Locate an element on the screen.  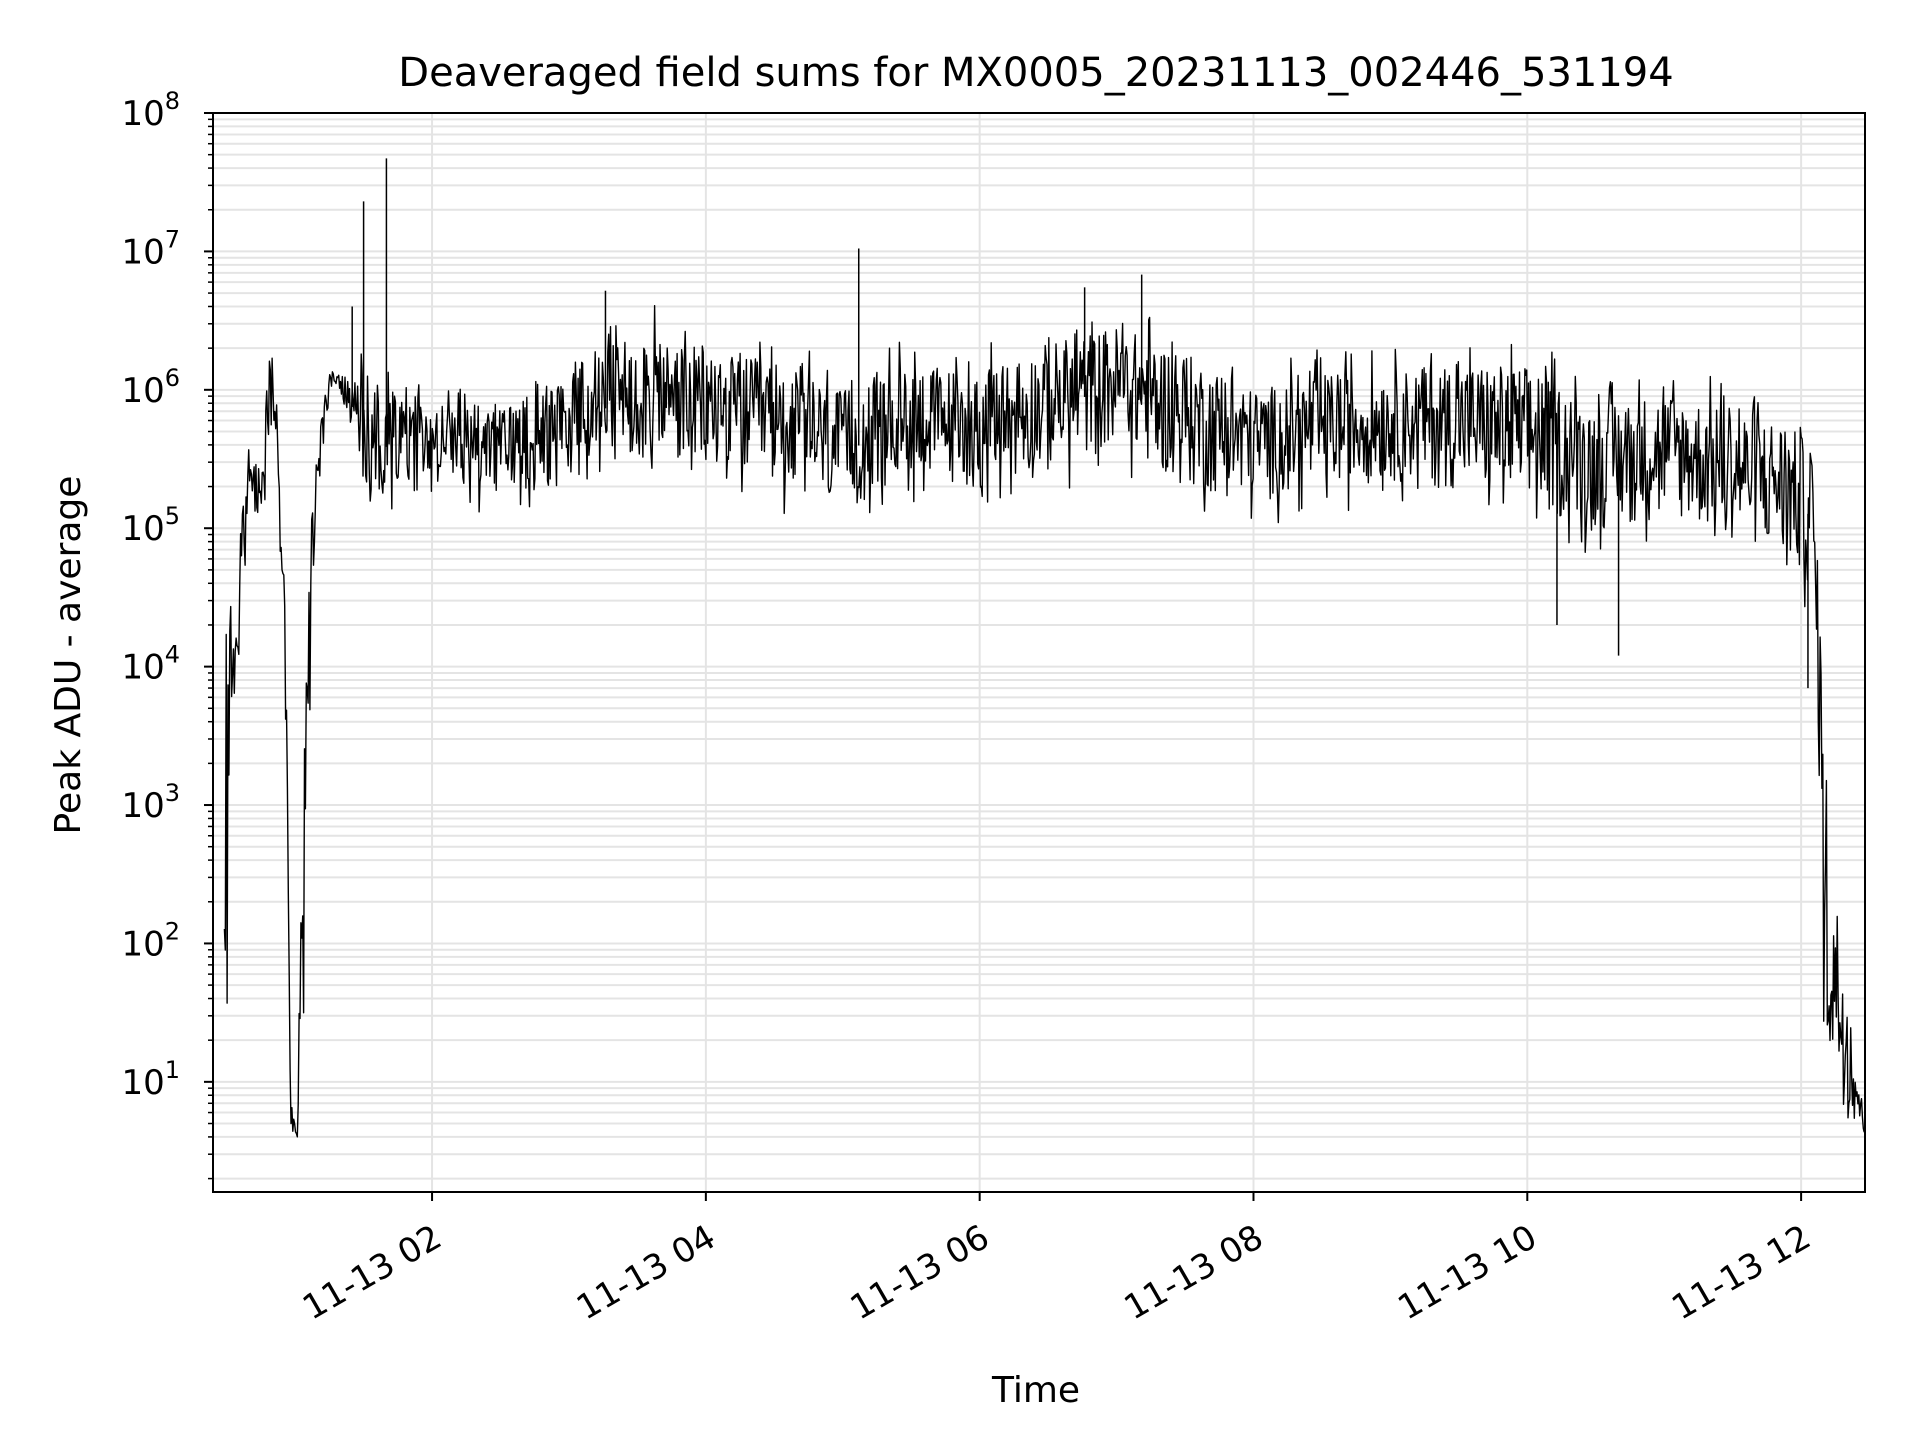
y-tick-label: 10⁷ is located at coordinates (150, 248).